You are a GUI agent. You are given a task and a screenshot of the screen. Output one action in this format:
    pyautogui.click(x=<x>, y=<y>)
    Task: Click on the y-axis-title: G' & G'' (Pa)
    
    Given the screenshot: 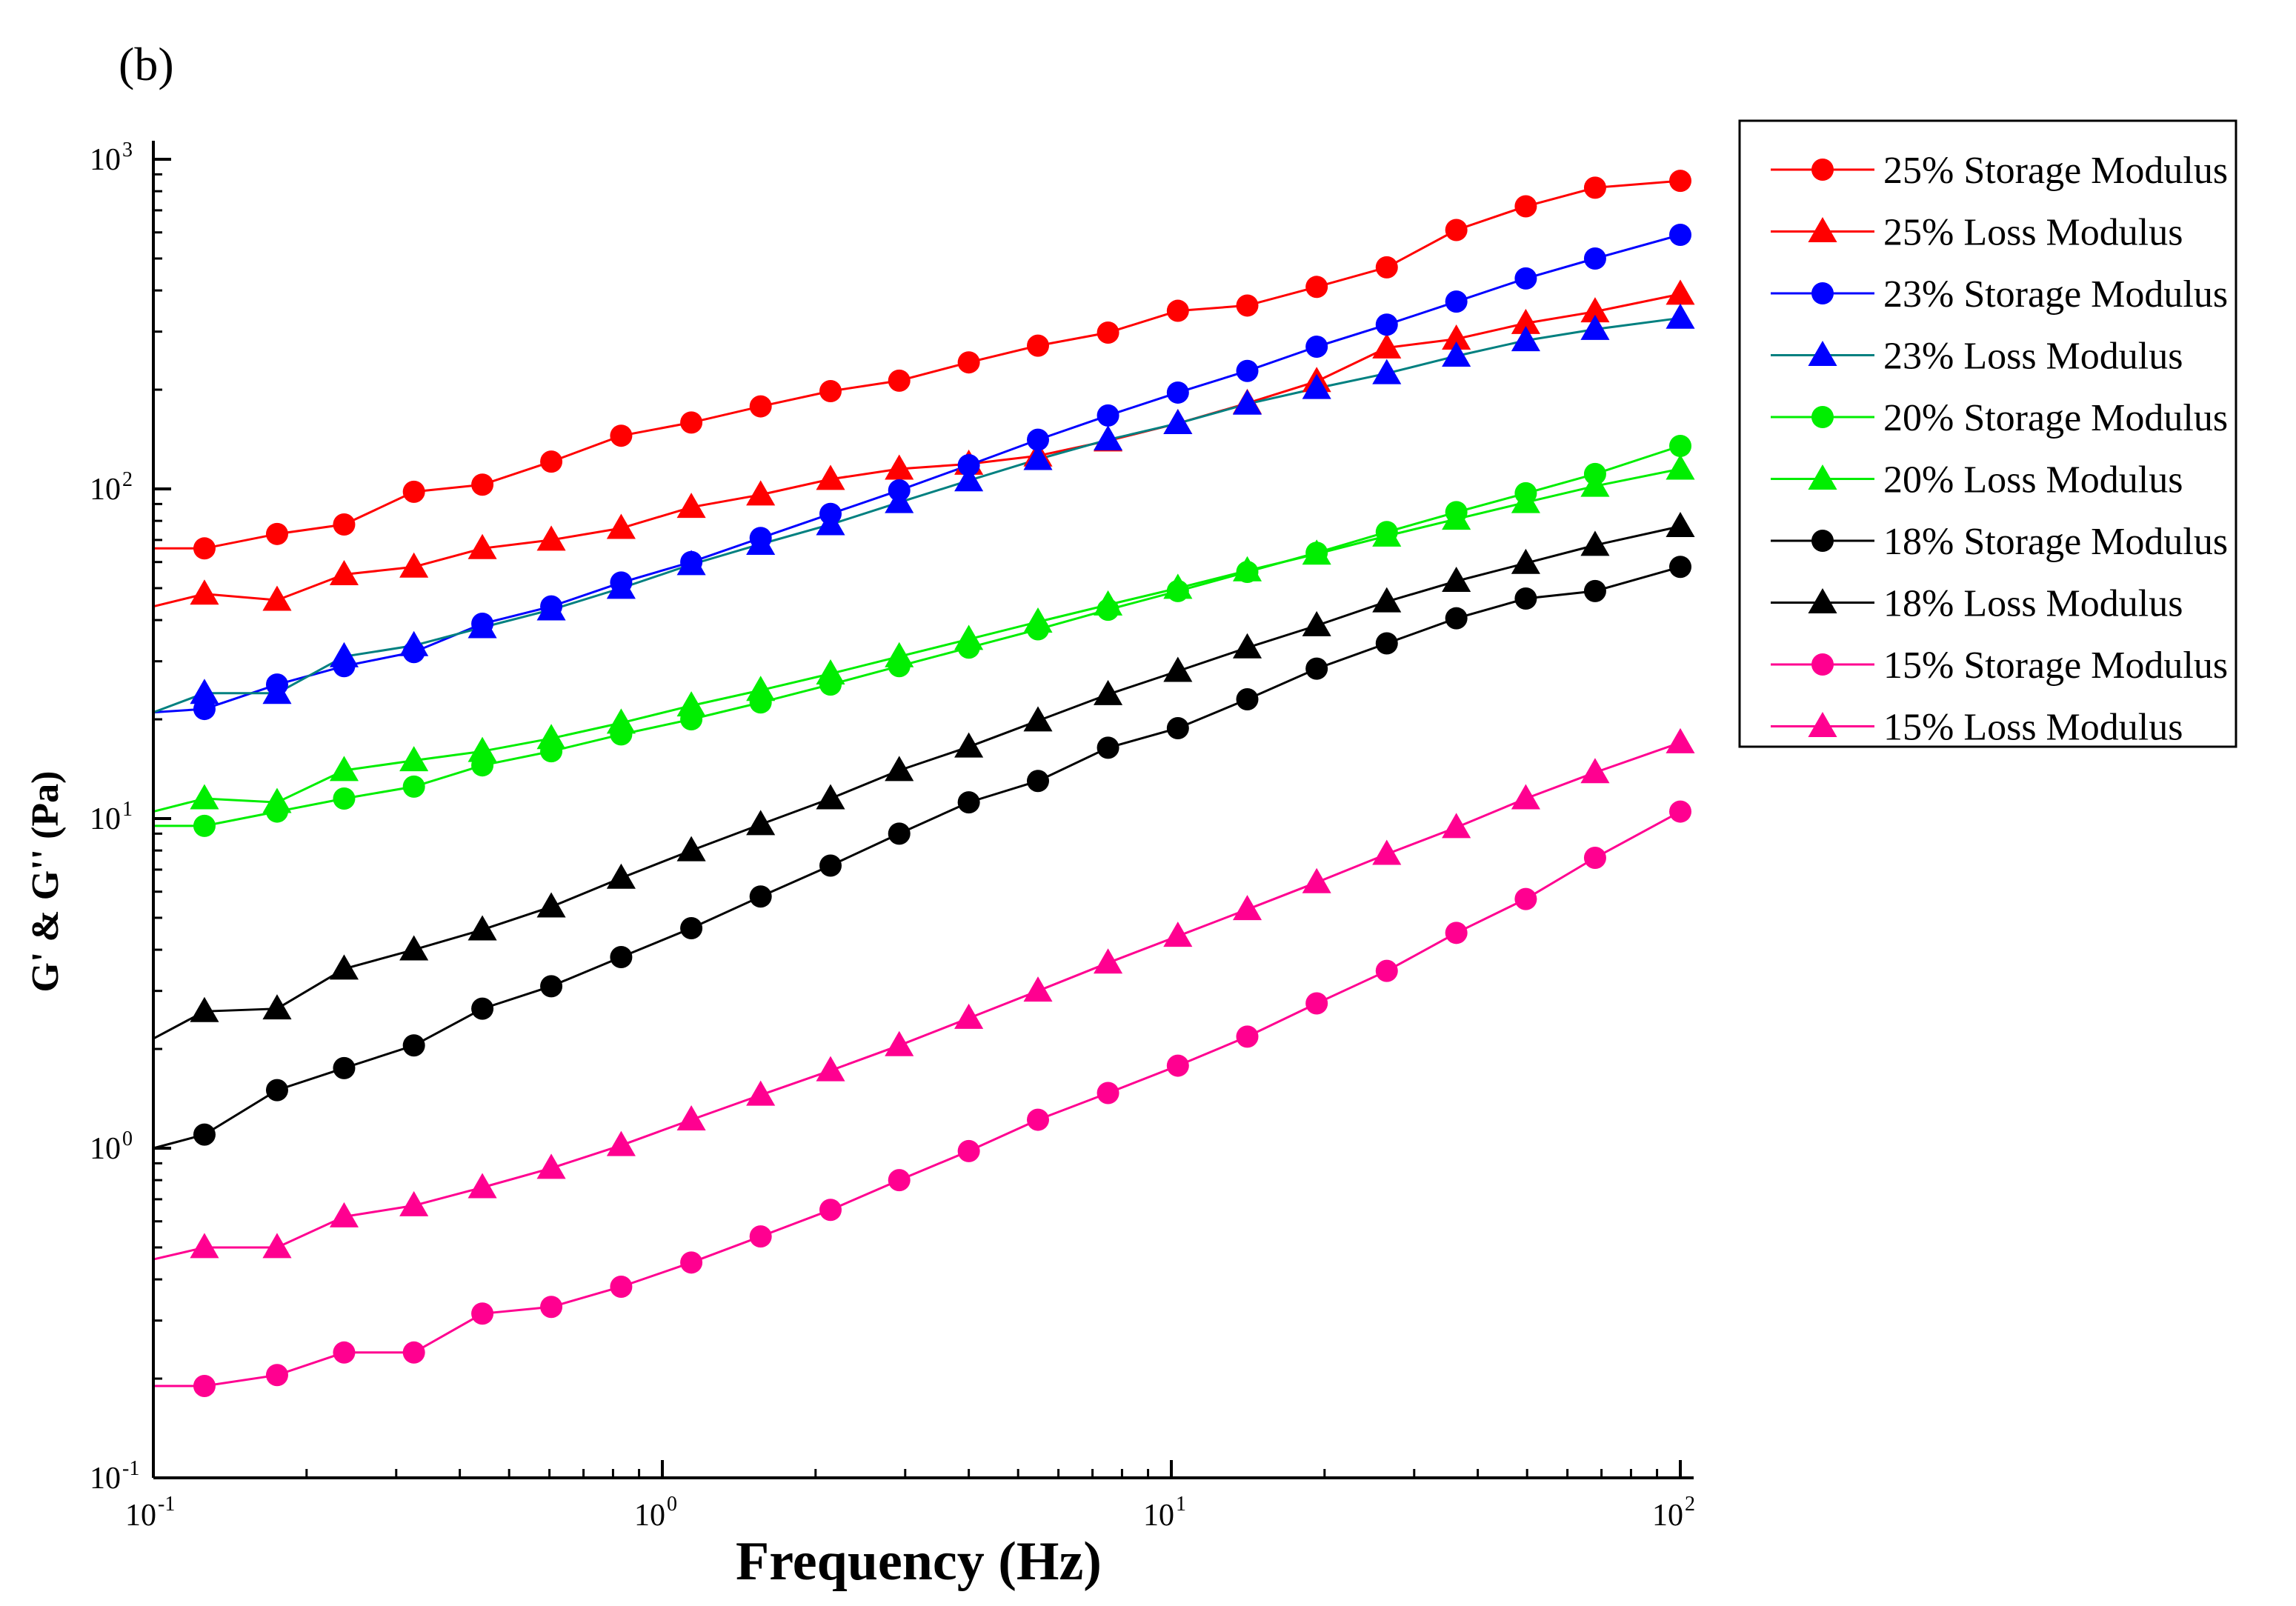 What is the action you would take?
    pyautogui.click(x=45, y=882)
    